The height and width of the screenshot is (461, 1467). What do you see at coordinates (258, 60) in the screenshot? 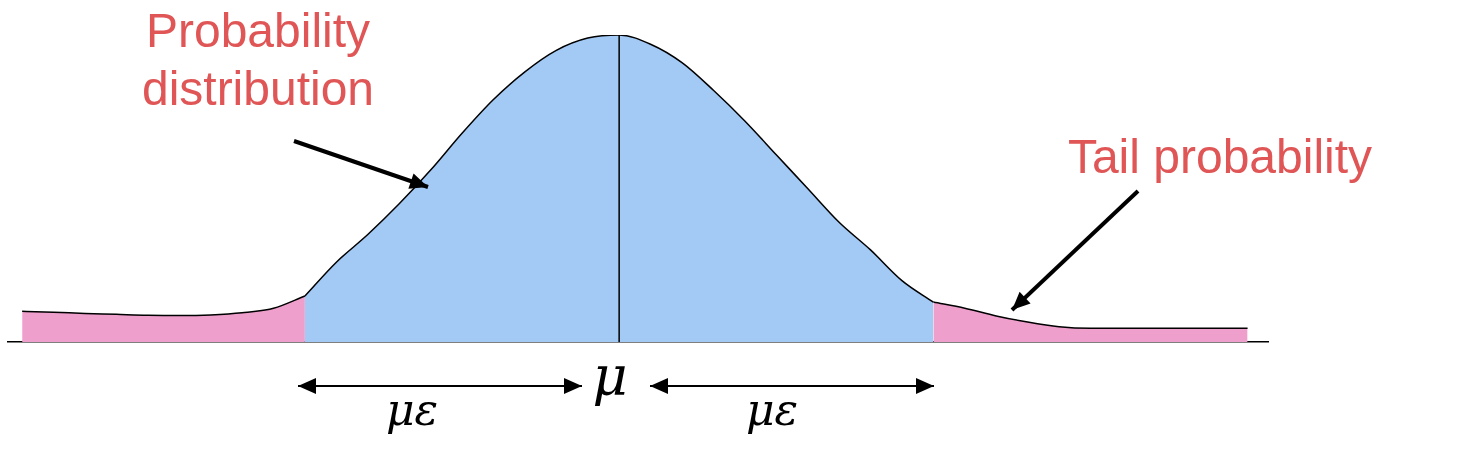
I see `annotation: Probability distribution` at bounding box center [258, 60].